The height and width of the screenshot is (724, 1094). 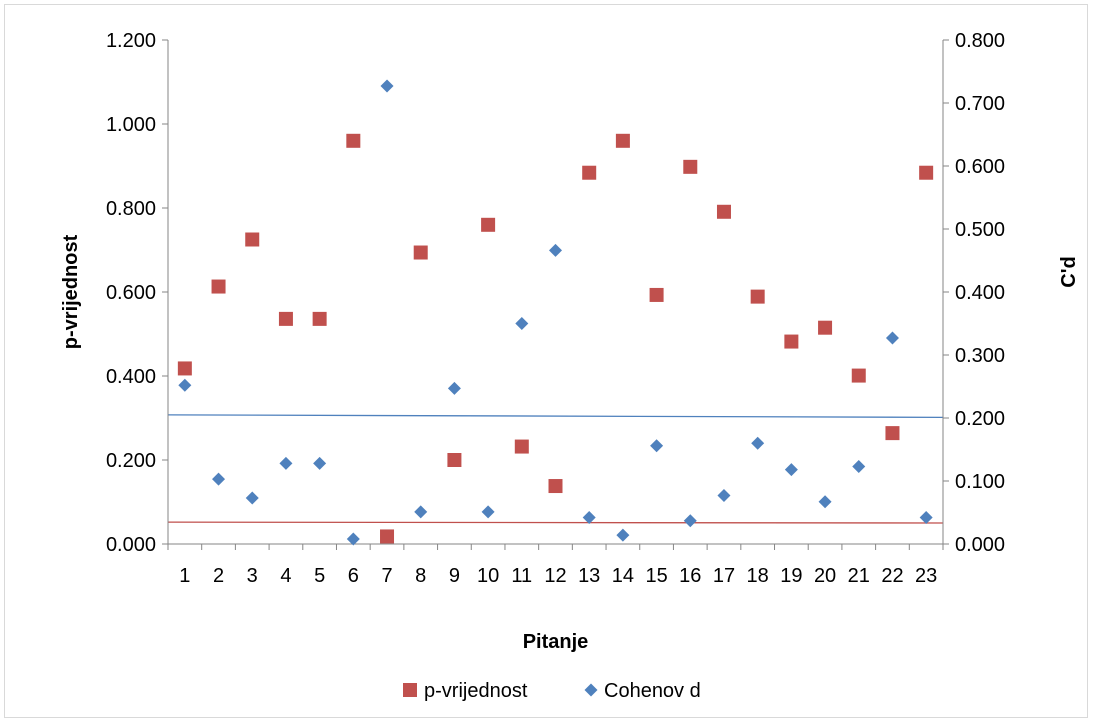 I want to click on left-tick-label: 0.800, so click(x=131, y=209).